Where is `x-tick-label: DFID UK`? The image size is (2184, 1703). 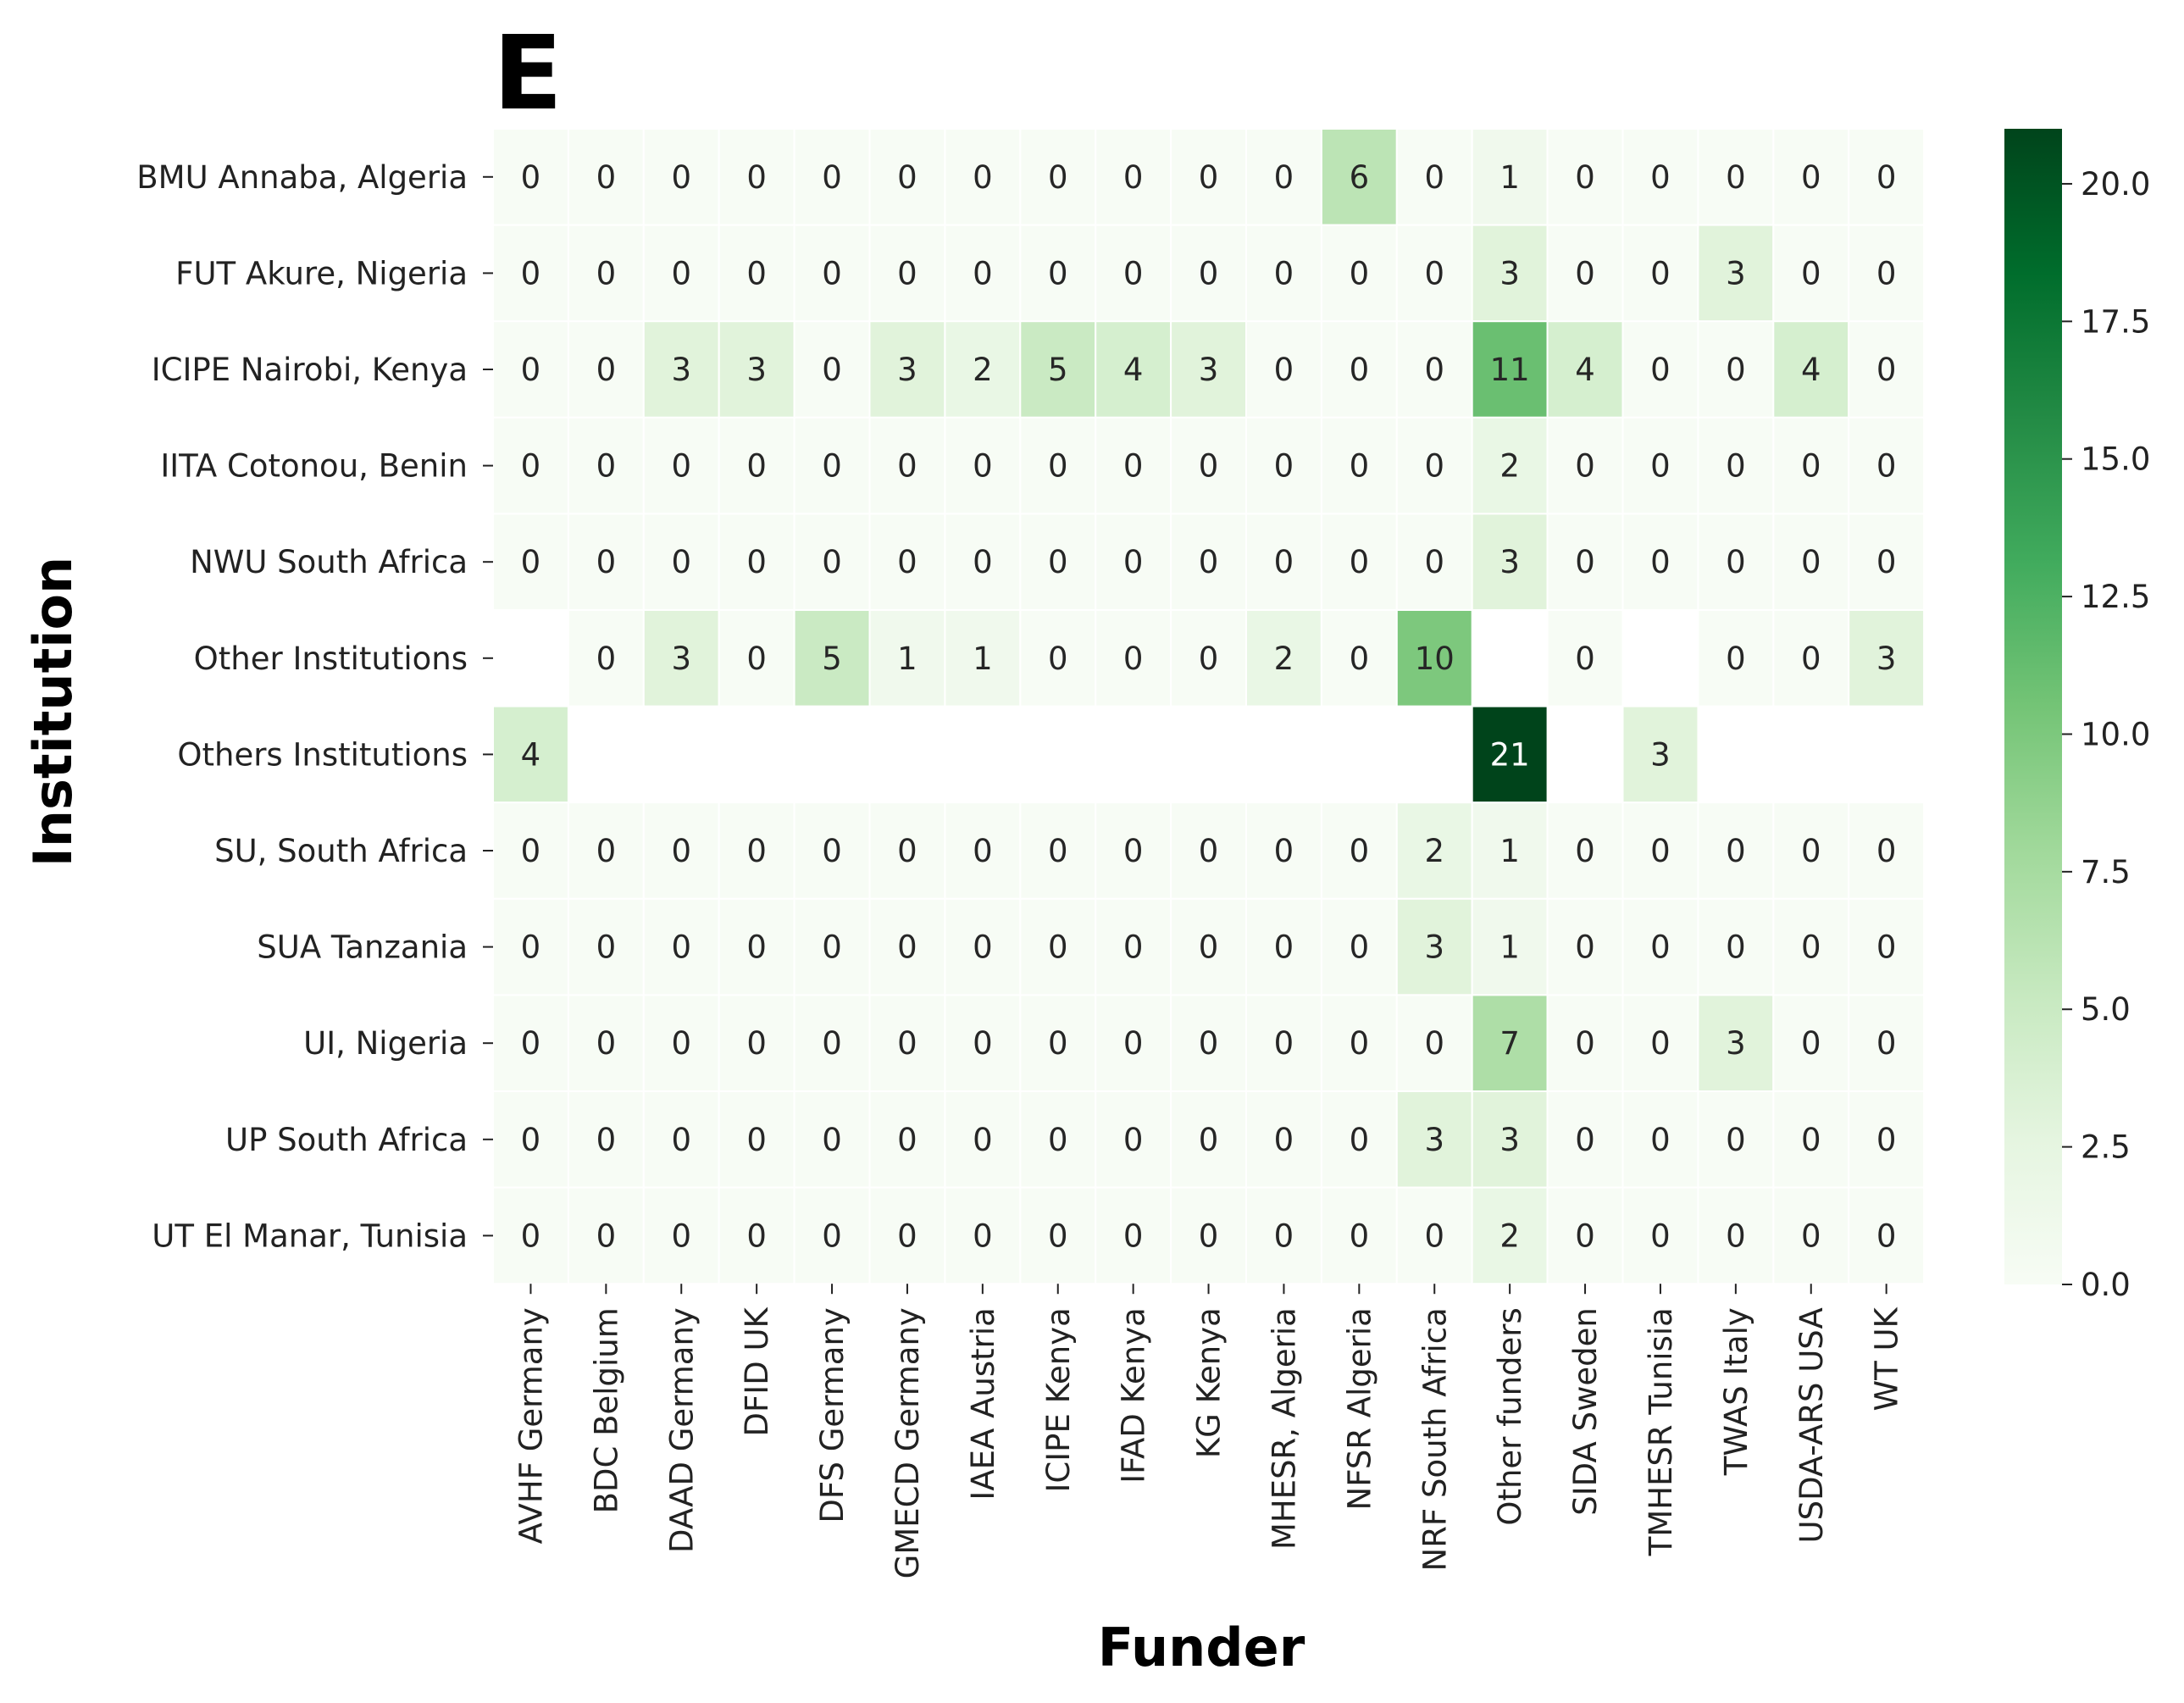
x-tick-label: DFID UK is located at coordinates (757, 1371).